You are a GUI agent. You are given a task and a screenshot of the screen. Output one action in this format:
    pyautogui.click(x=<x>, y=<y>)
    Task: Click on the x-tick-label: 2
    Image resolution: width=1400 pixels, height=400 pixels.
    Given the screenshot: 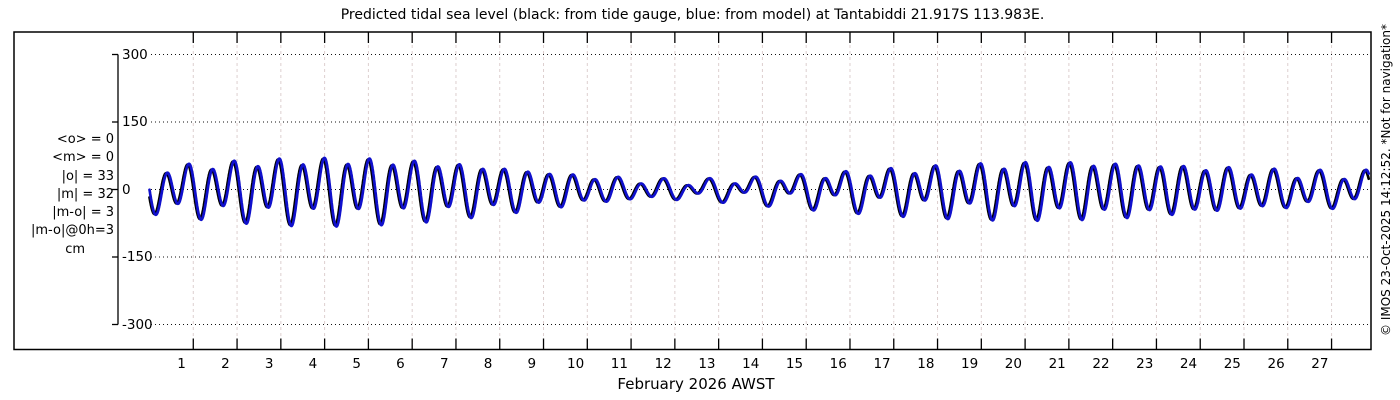 What is the action you would take?
    pyautogui.click(x=225, y=364)
    